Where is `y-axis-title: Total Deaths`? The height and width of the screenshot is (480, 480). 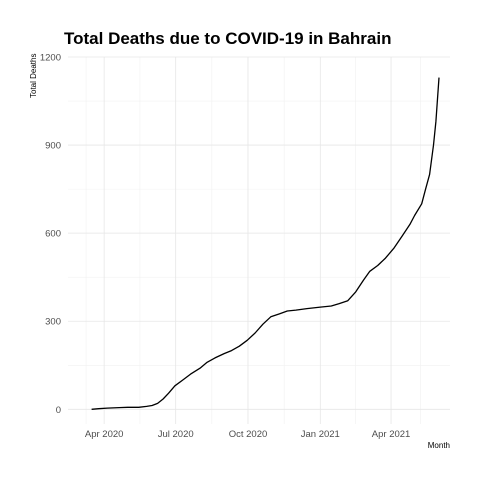
y-axis-title: Total Deaths is located at coordinates (33, 76).